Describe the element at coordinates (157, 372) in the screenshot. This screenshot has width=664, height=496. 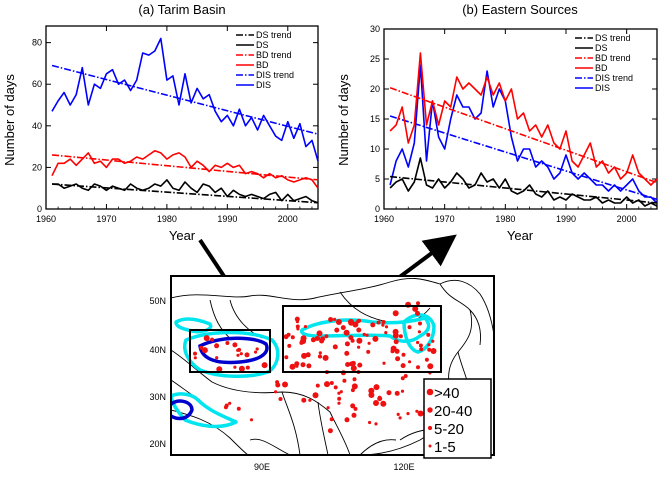
I see `latitude-labels: 50N 40N 30N 20N` at that location.